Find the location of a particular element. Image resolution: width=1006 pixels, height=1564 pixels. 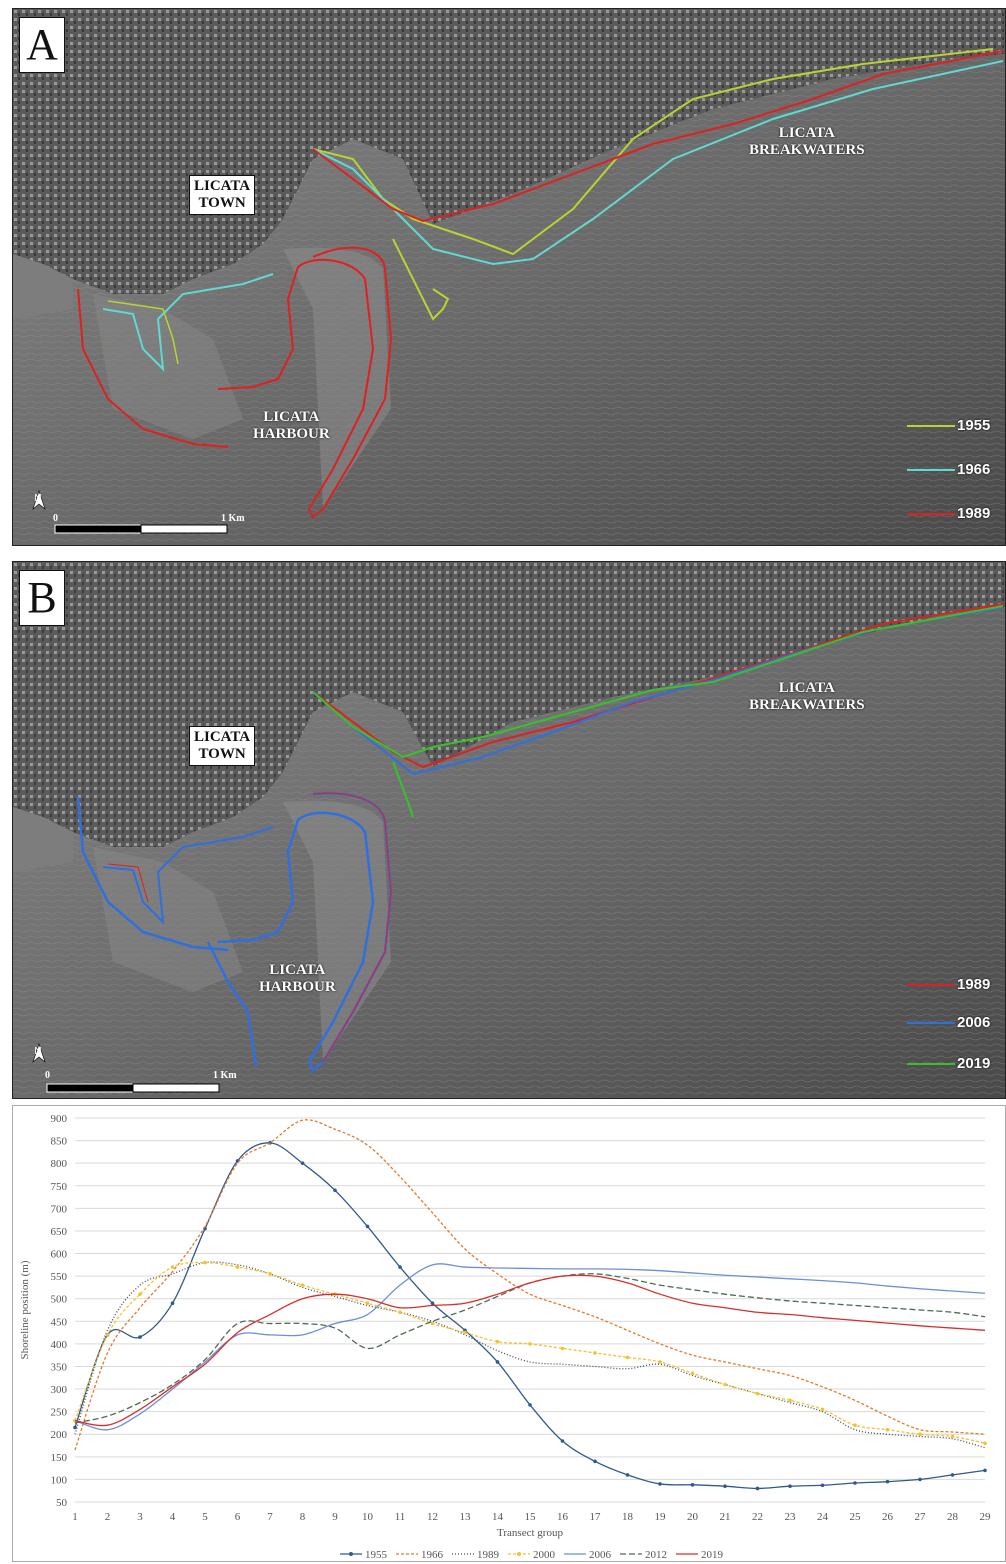

legend-label-2006: 2006 is located at coordinates (600, 1555).